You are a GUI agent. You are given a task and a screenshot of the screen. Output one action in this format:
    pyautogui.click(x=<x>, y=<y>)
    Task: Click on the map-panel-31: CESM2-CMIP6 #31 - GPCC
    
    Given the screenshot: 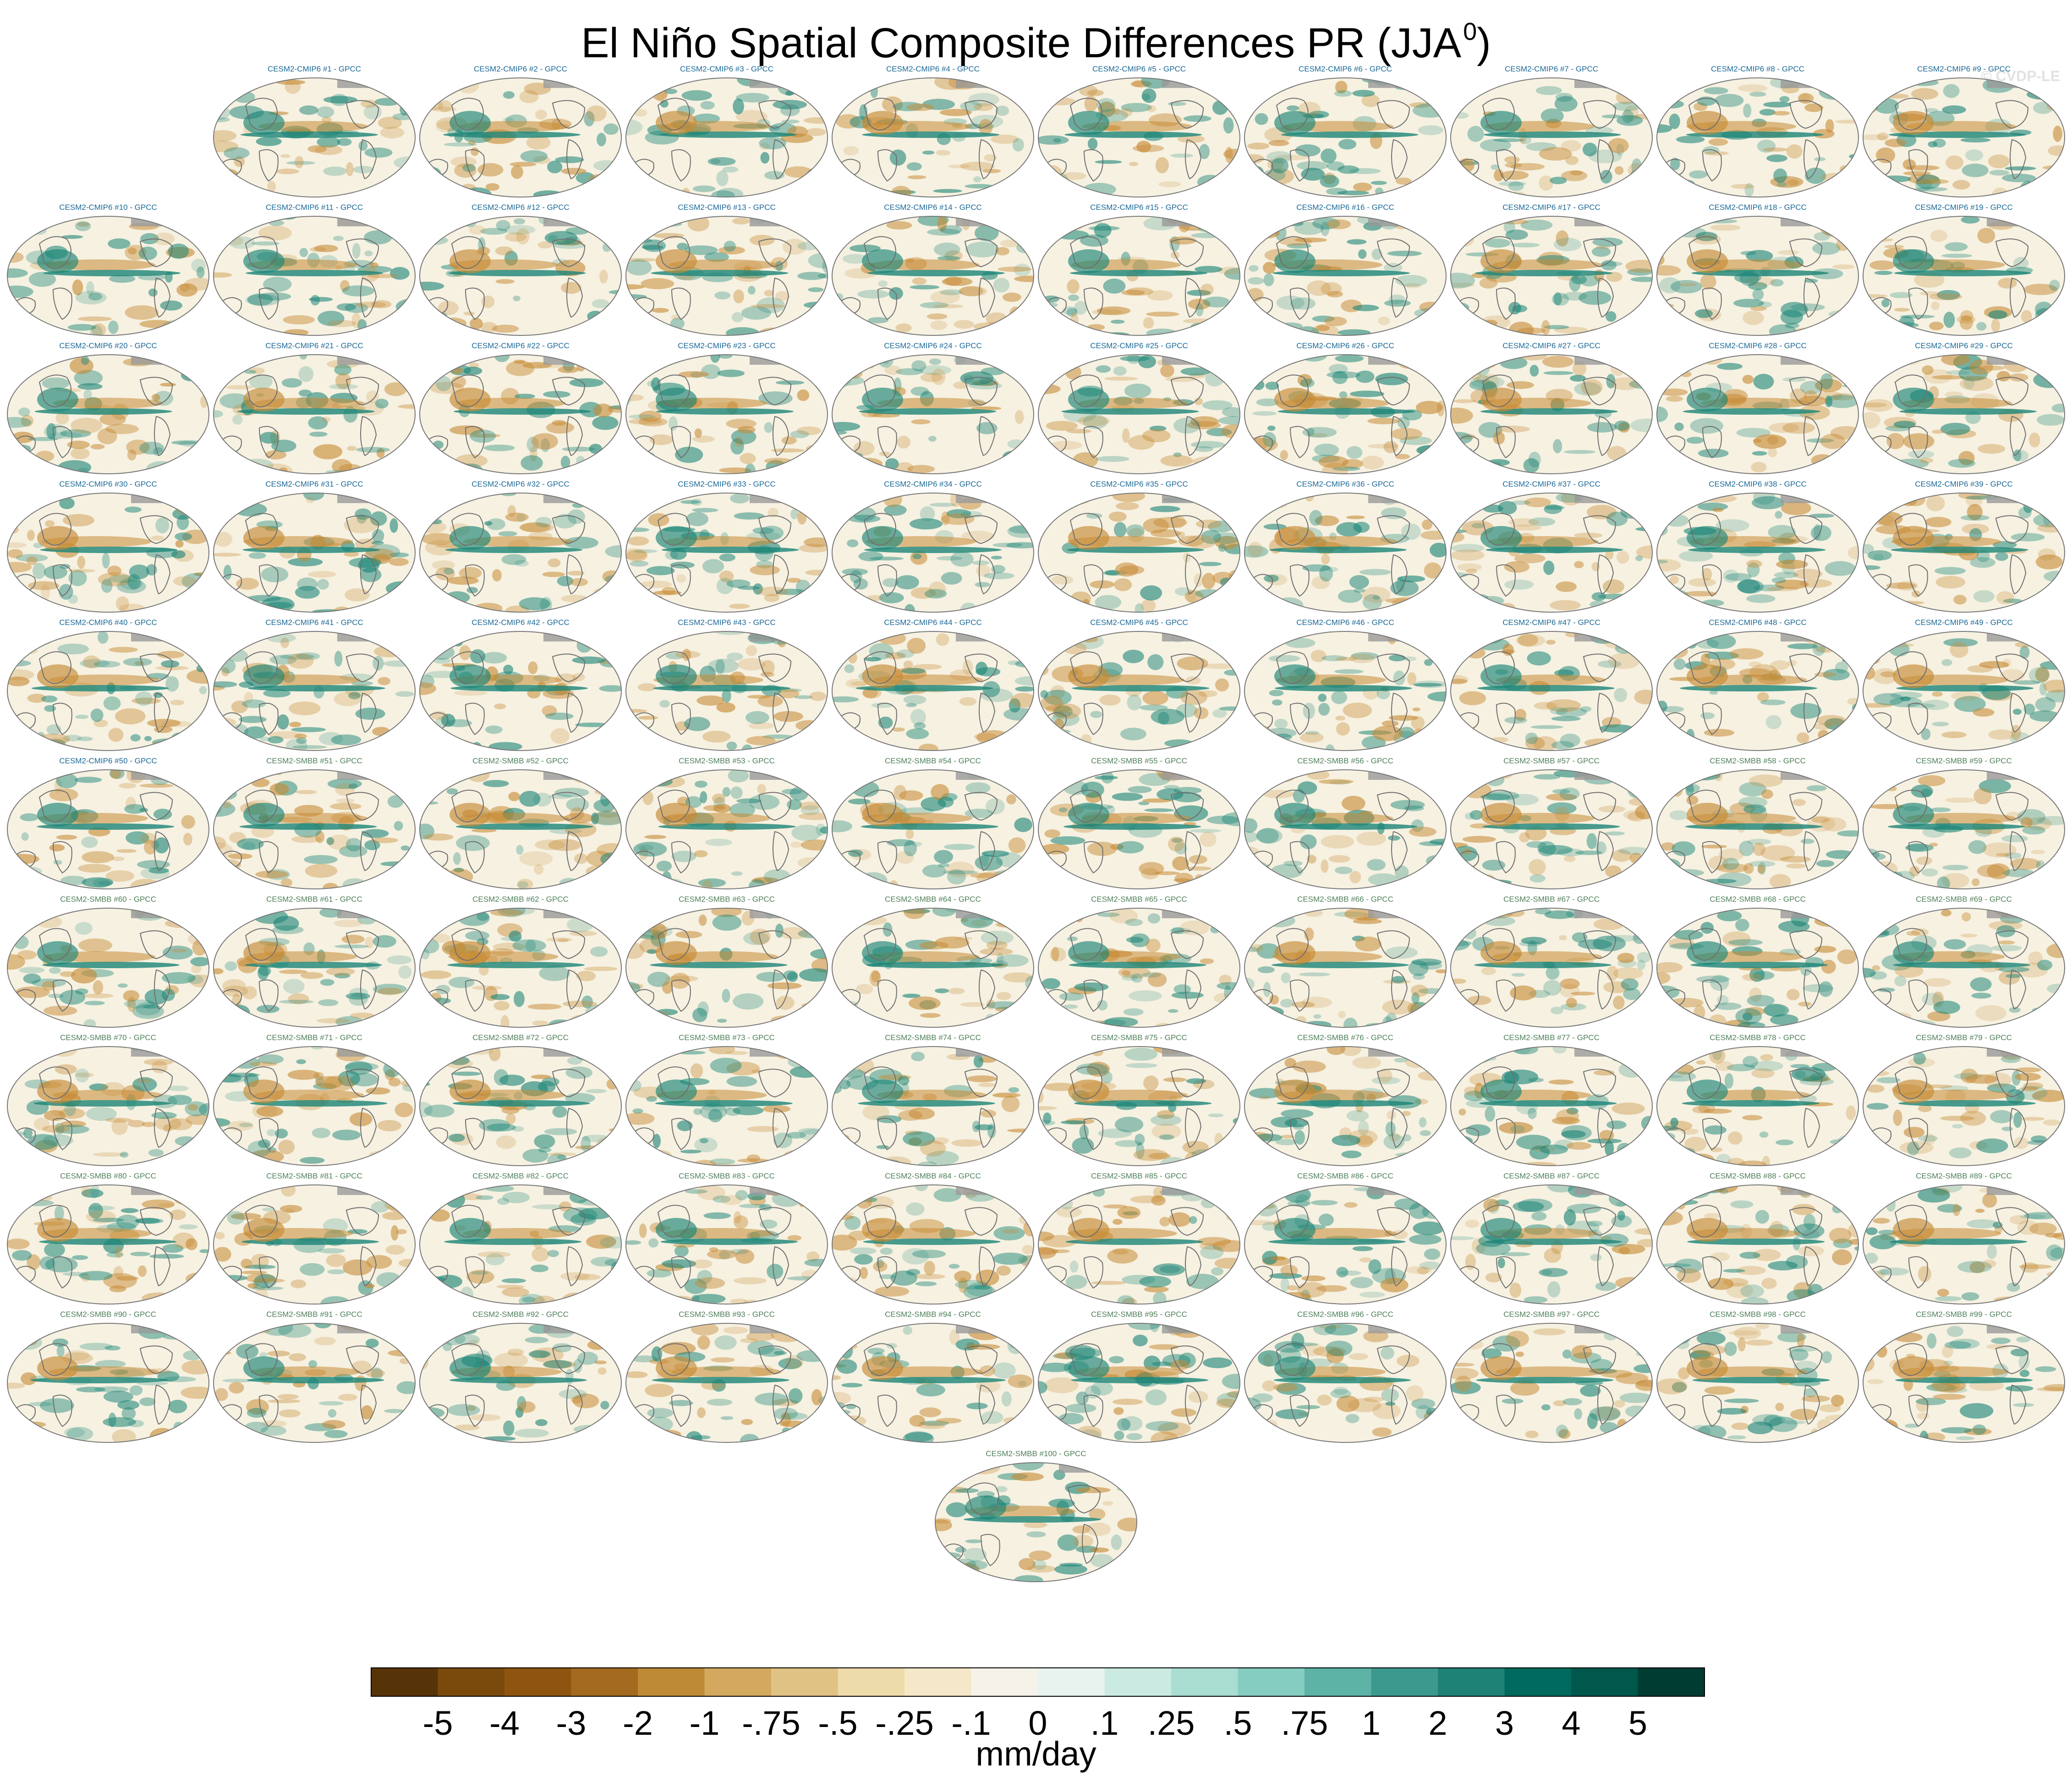 What is the action you would take?
    pyautogui.click(x=314, y=546)
    